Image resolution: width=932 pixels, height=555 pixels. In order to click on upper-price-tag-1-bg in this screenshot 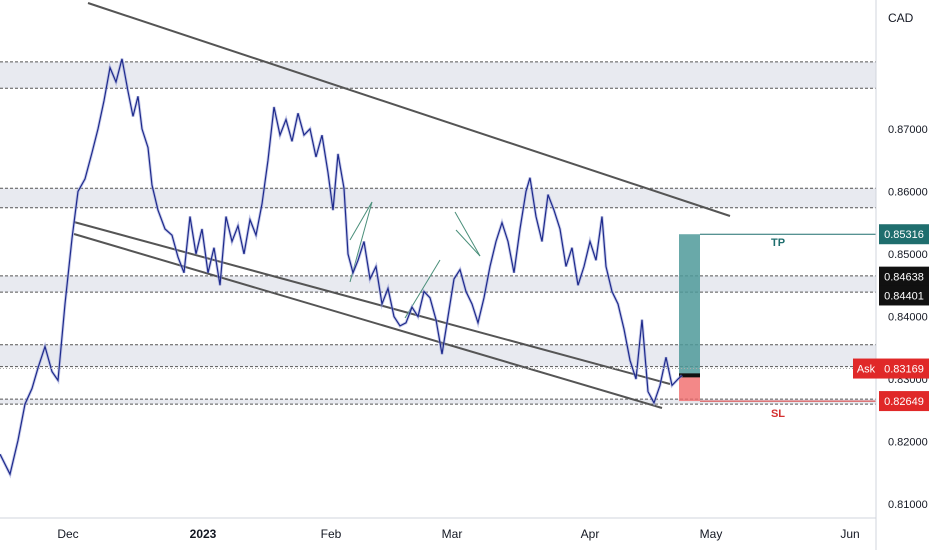, I will do `click(904, 276)`.